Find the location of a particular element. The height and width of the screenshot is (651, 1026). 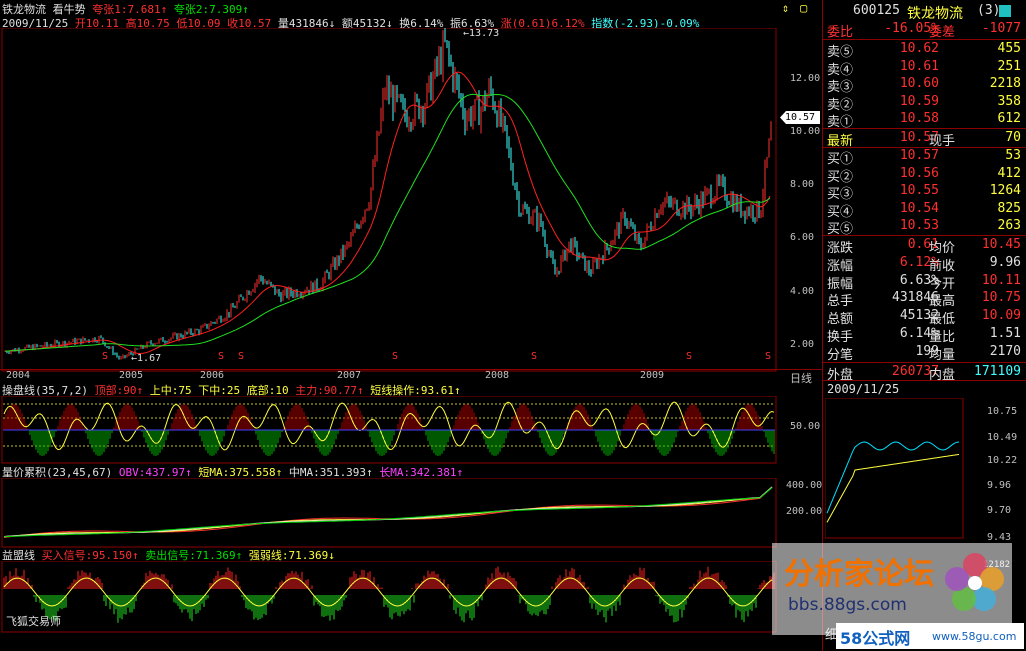

bid-row: 买⑤ 10.53 263 is located at coordinates (924, 228).